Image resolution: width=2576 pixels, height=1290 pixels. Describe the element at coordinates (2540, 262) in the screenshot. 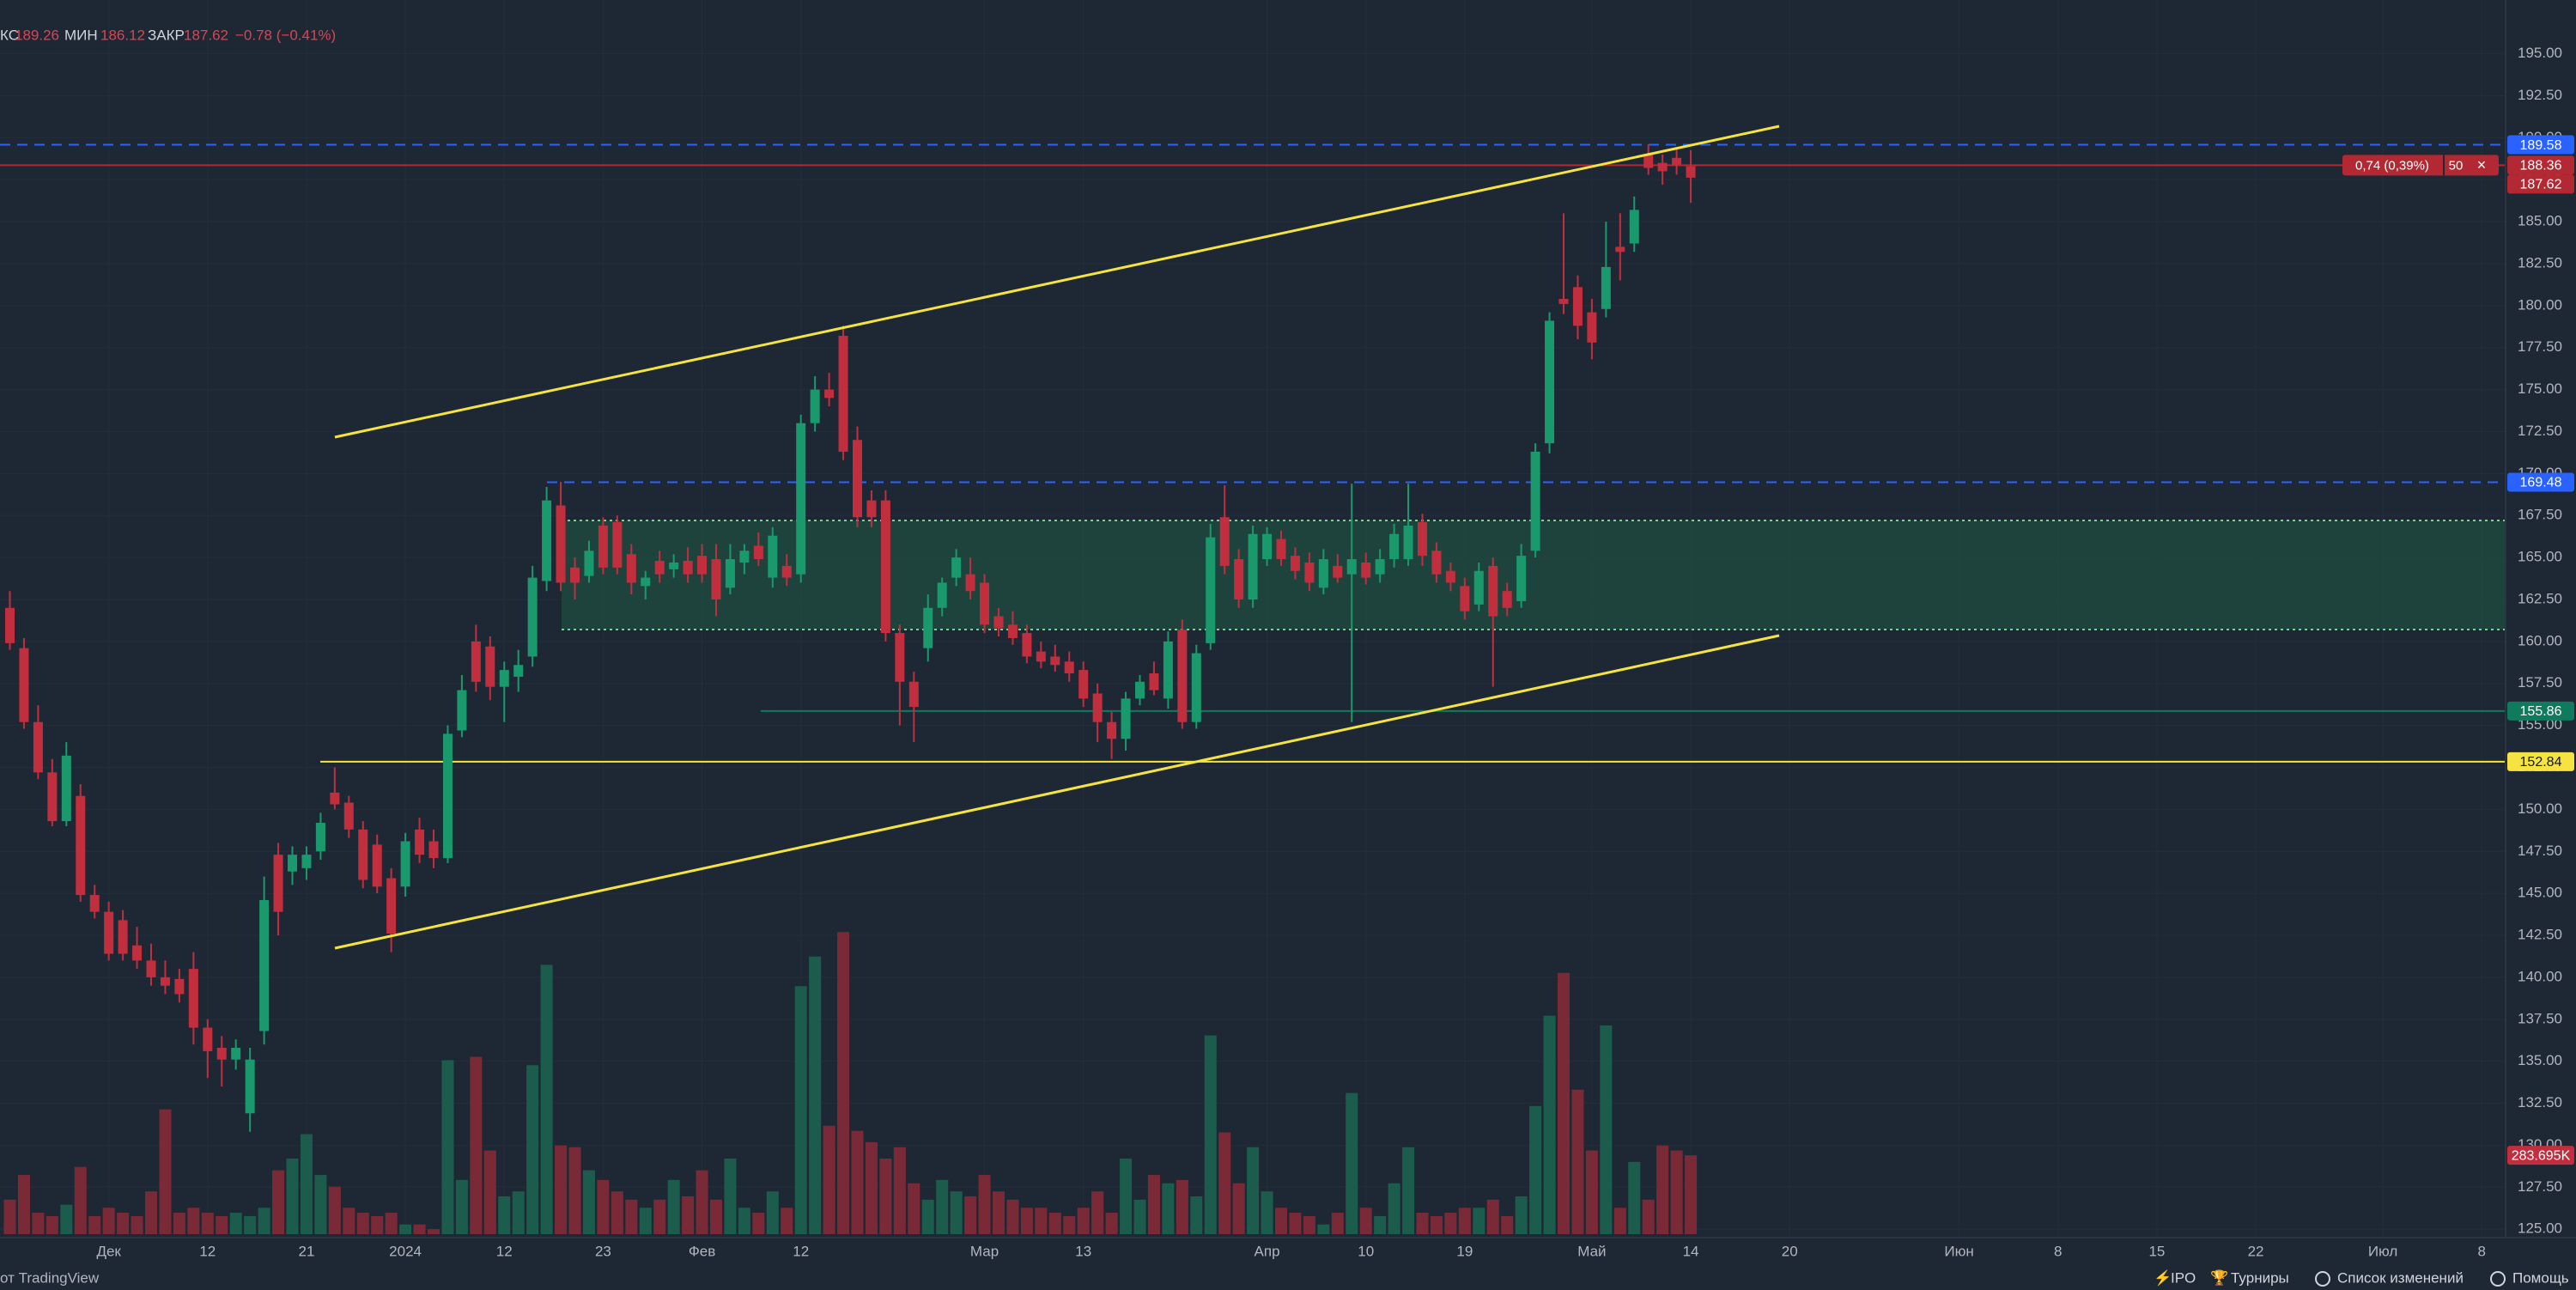

I see `y-tick-label: 182.50` at that location.